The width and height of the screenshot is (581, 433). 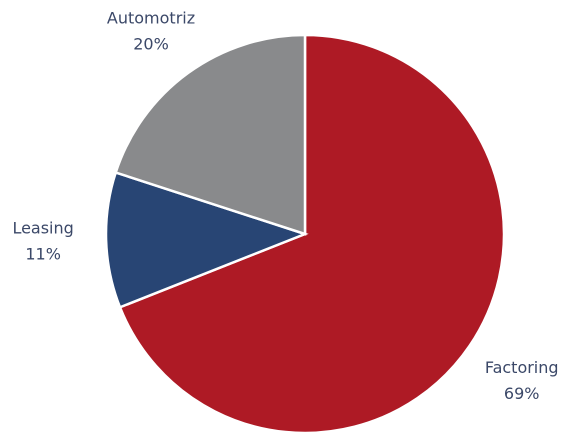 I want to click on slice-value-label: 69%, so click(x=522, y=393).